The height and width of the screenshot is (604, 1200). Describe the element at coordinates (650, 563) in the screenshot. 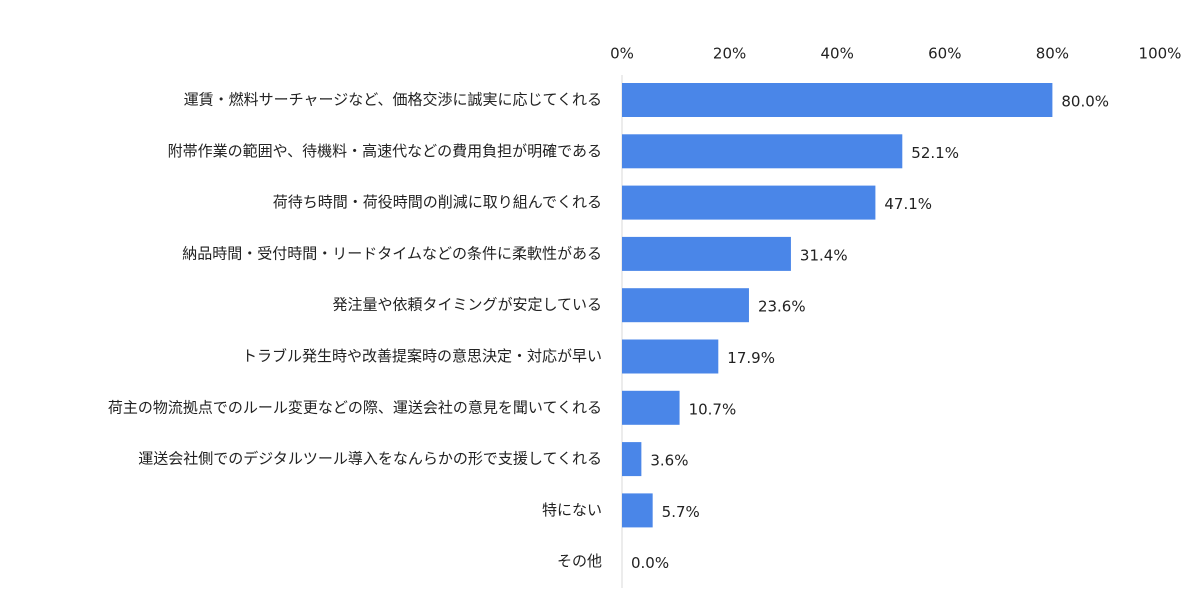

I see `value-label: 0.0%` at that location.